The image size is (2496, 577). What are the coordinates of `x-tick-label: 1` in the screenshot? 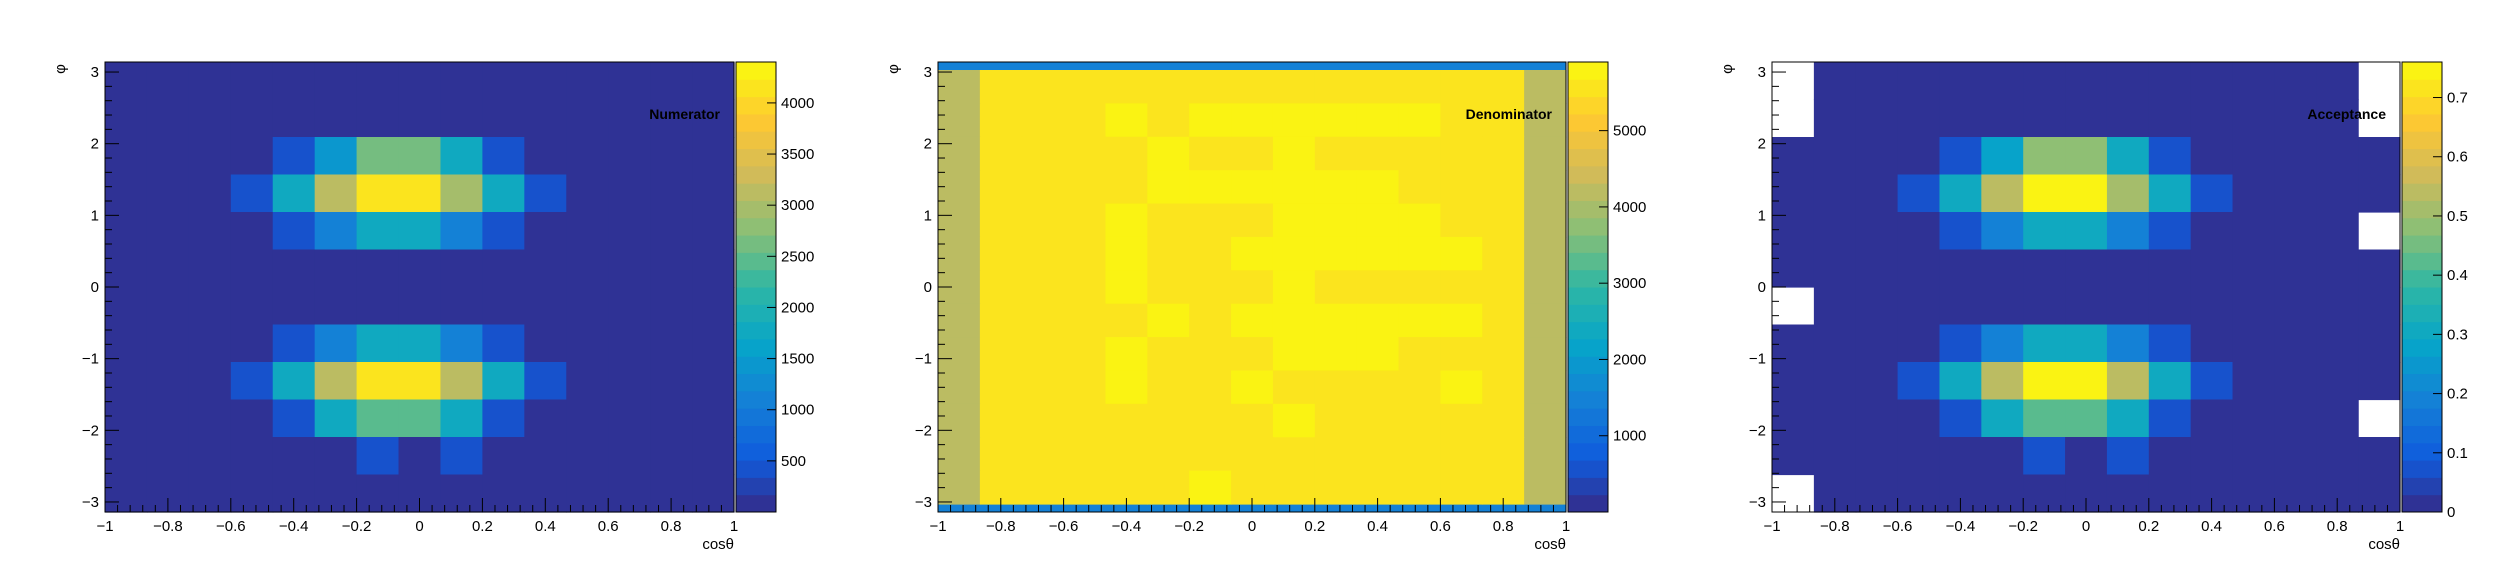 It's located at (1566, 526).